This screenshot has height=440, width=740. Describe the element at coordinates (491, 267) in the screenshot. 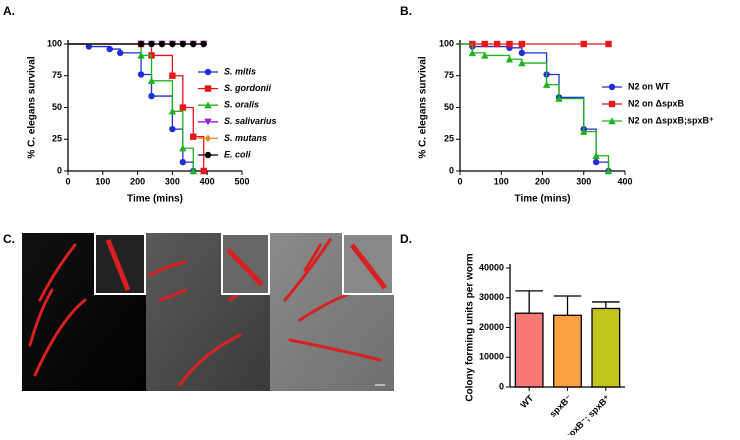

I see `y-tick-label: 40000` at that location.